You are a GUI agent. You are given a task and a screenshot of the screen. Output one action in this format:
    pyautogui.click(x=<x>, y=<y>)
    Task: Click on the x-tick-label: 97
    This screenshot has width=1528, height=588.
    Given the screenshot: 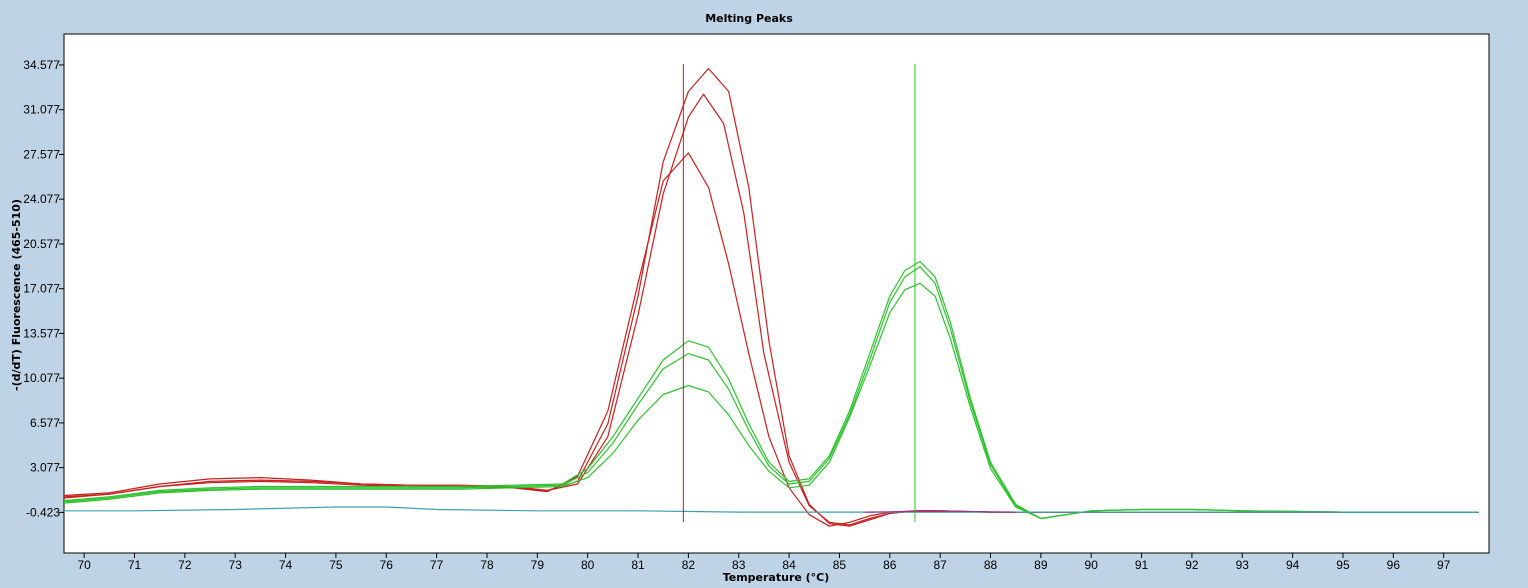 What is the action you would take?
    pyautogui.click(x=1444, y=565)
    